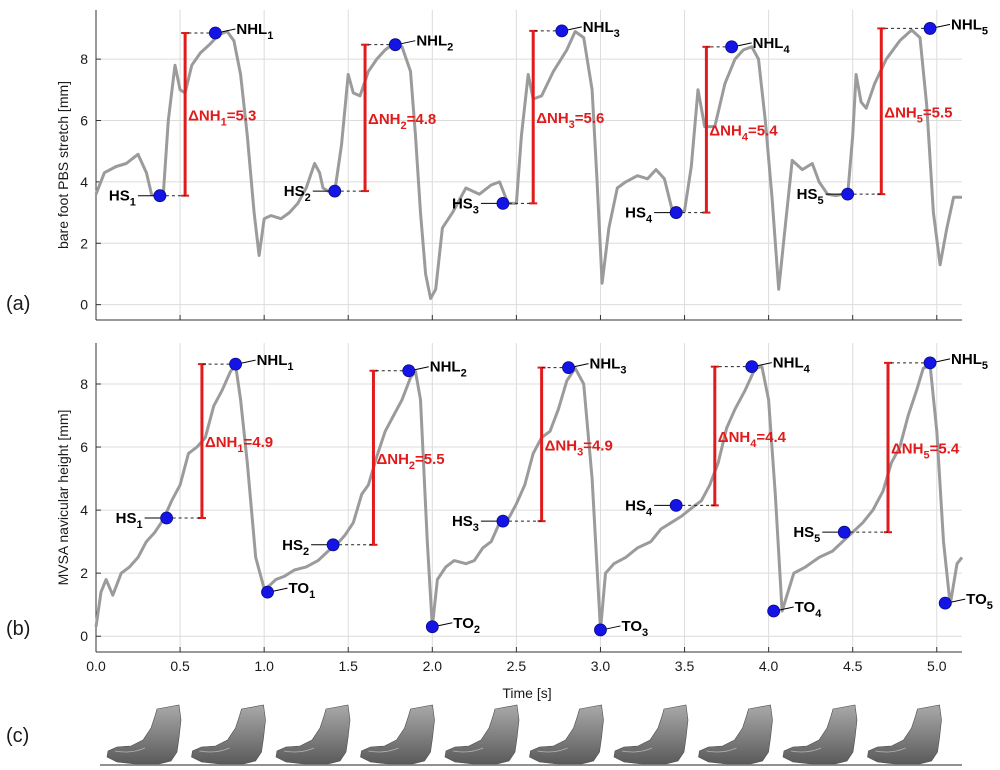 The height and width of the screenshot is (770, 1000). I want to click on x-tick-label: 2.5, so click(517, 666).